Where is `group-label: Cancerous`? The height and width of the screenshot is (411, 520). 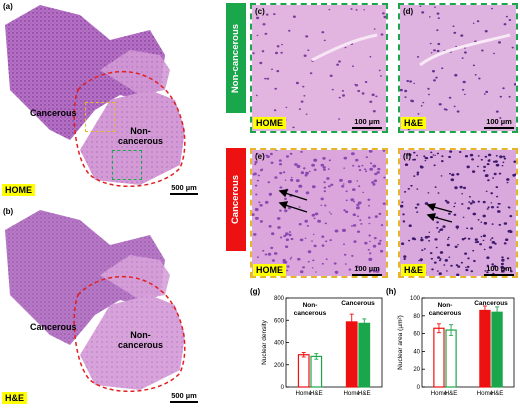 group-label: Cancerous is located at coordinates (358, 303).